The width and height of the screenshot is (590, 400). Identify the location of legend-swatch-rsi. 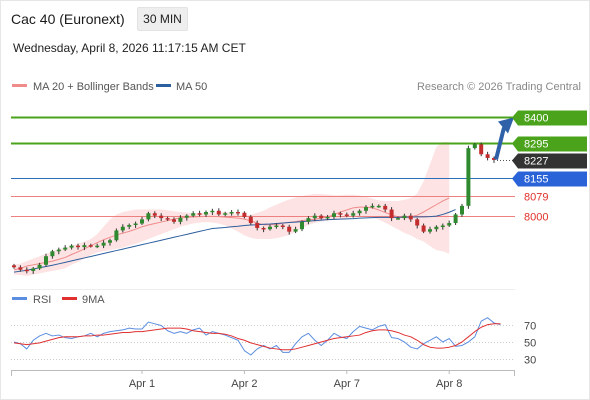
(19, 298).